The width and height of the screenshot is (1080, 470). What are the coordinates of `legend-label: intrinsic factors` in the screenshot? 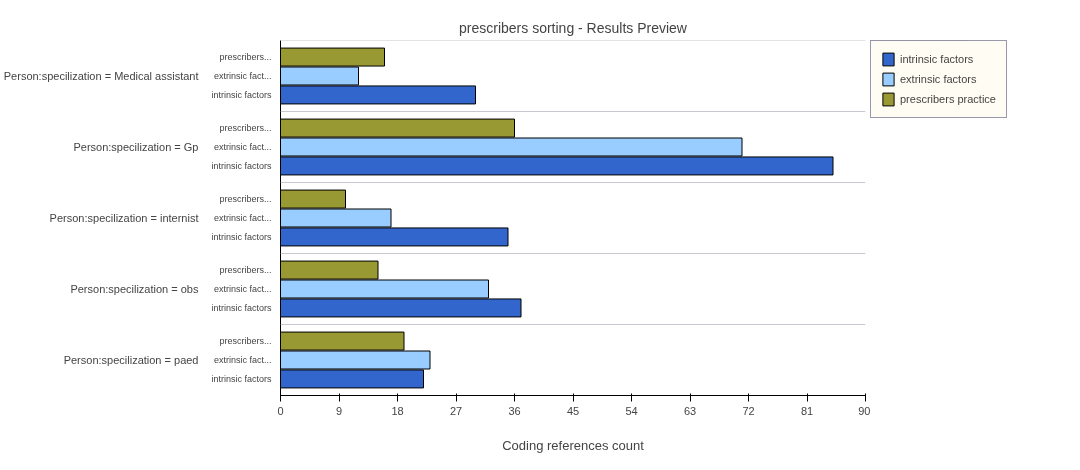 It's located at (937, 59).